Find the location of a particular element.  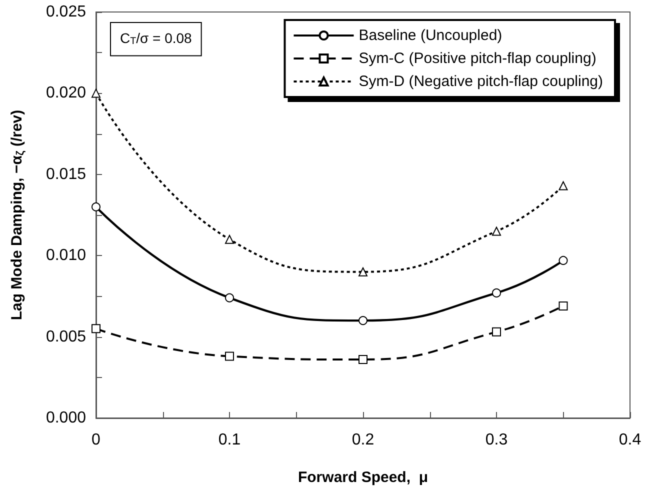

x-axis-title: Forward Speed, μ is located at coordinates (363, 477).